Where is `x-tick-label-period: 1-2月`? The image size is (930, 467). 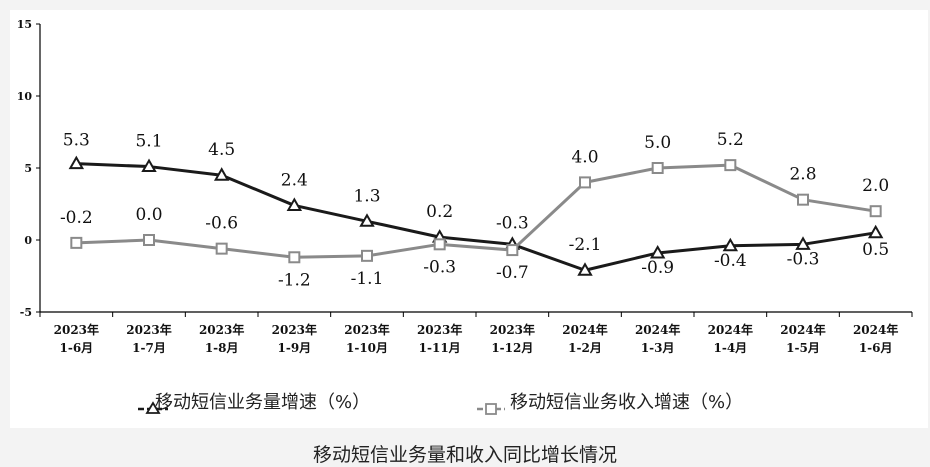 x-tick-label-period: 1-2月 is located at coordinates (585, 348).